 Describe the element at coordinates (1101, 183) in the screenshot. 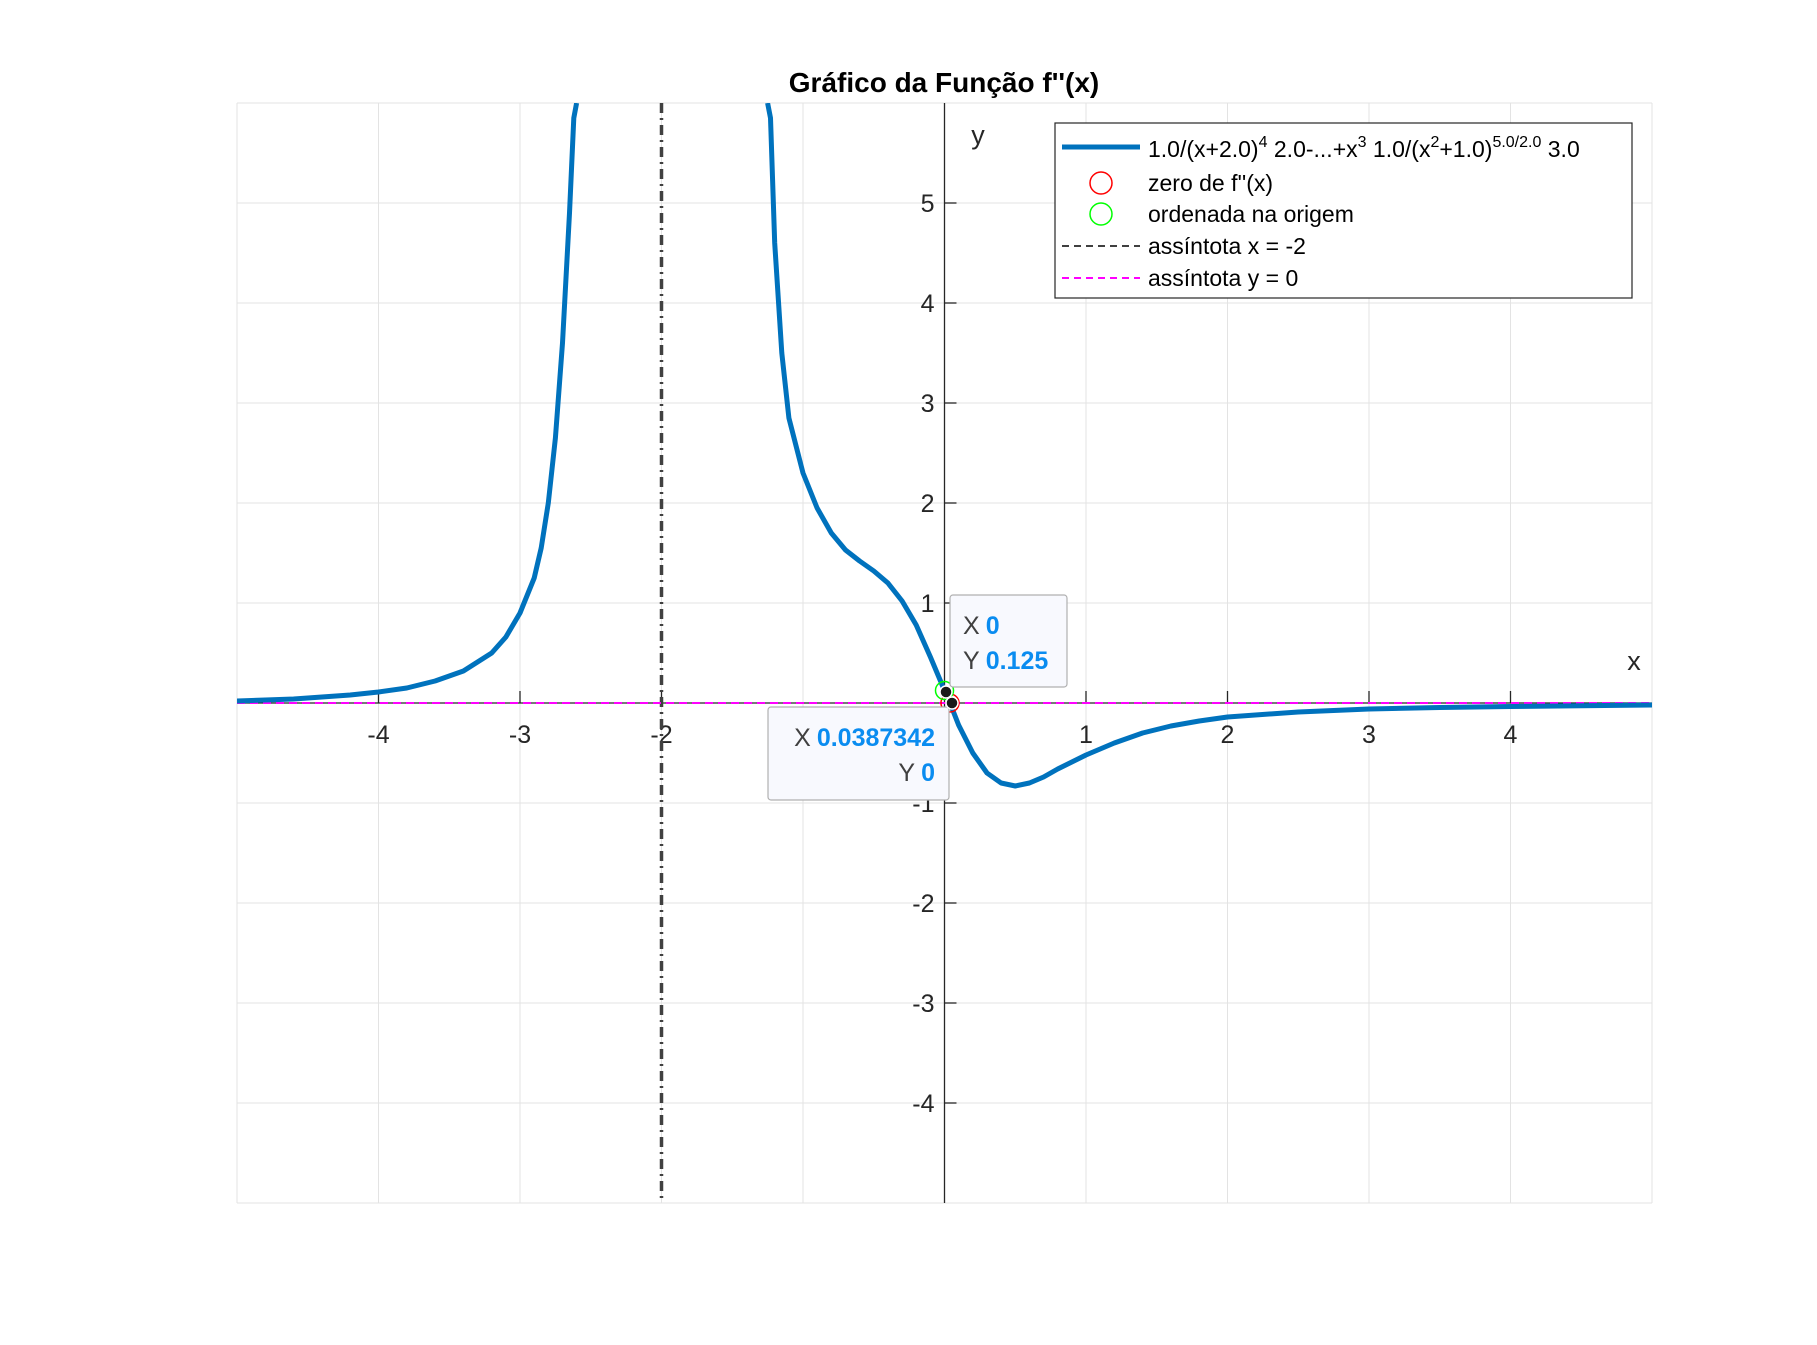

I see `legend-swatch-zero` at that location.